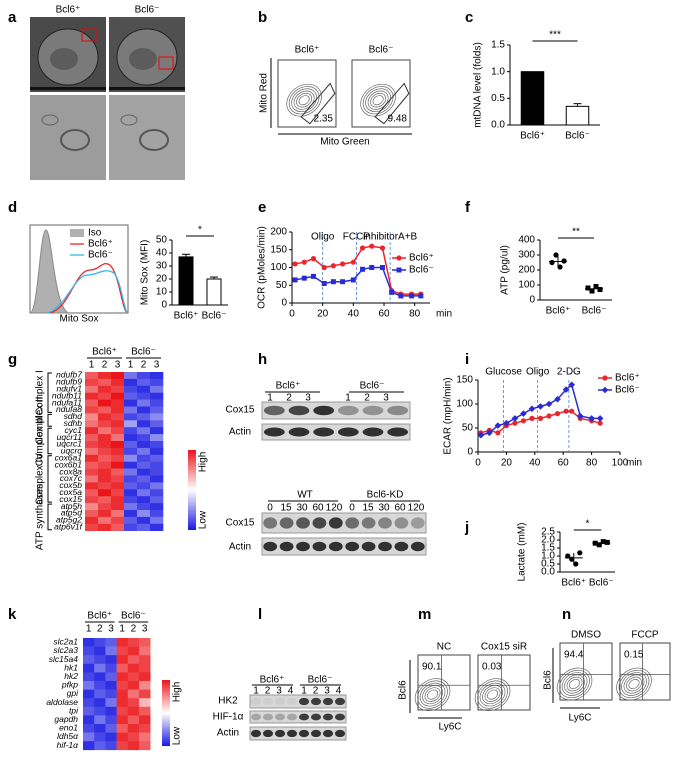 This screenshot has height=765, width=676. What do you see at coordinates (147, 88) in the screenshot?
I see `scale-bar` at bounding box center [147, 88].